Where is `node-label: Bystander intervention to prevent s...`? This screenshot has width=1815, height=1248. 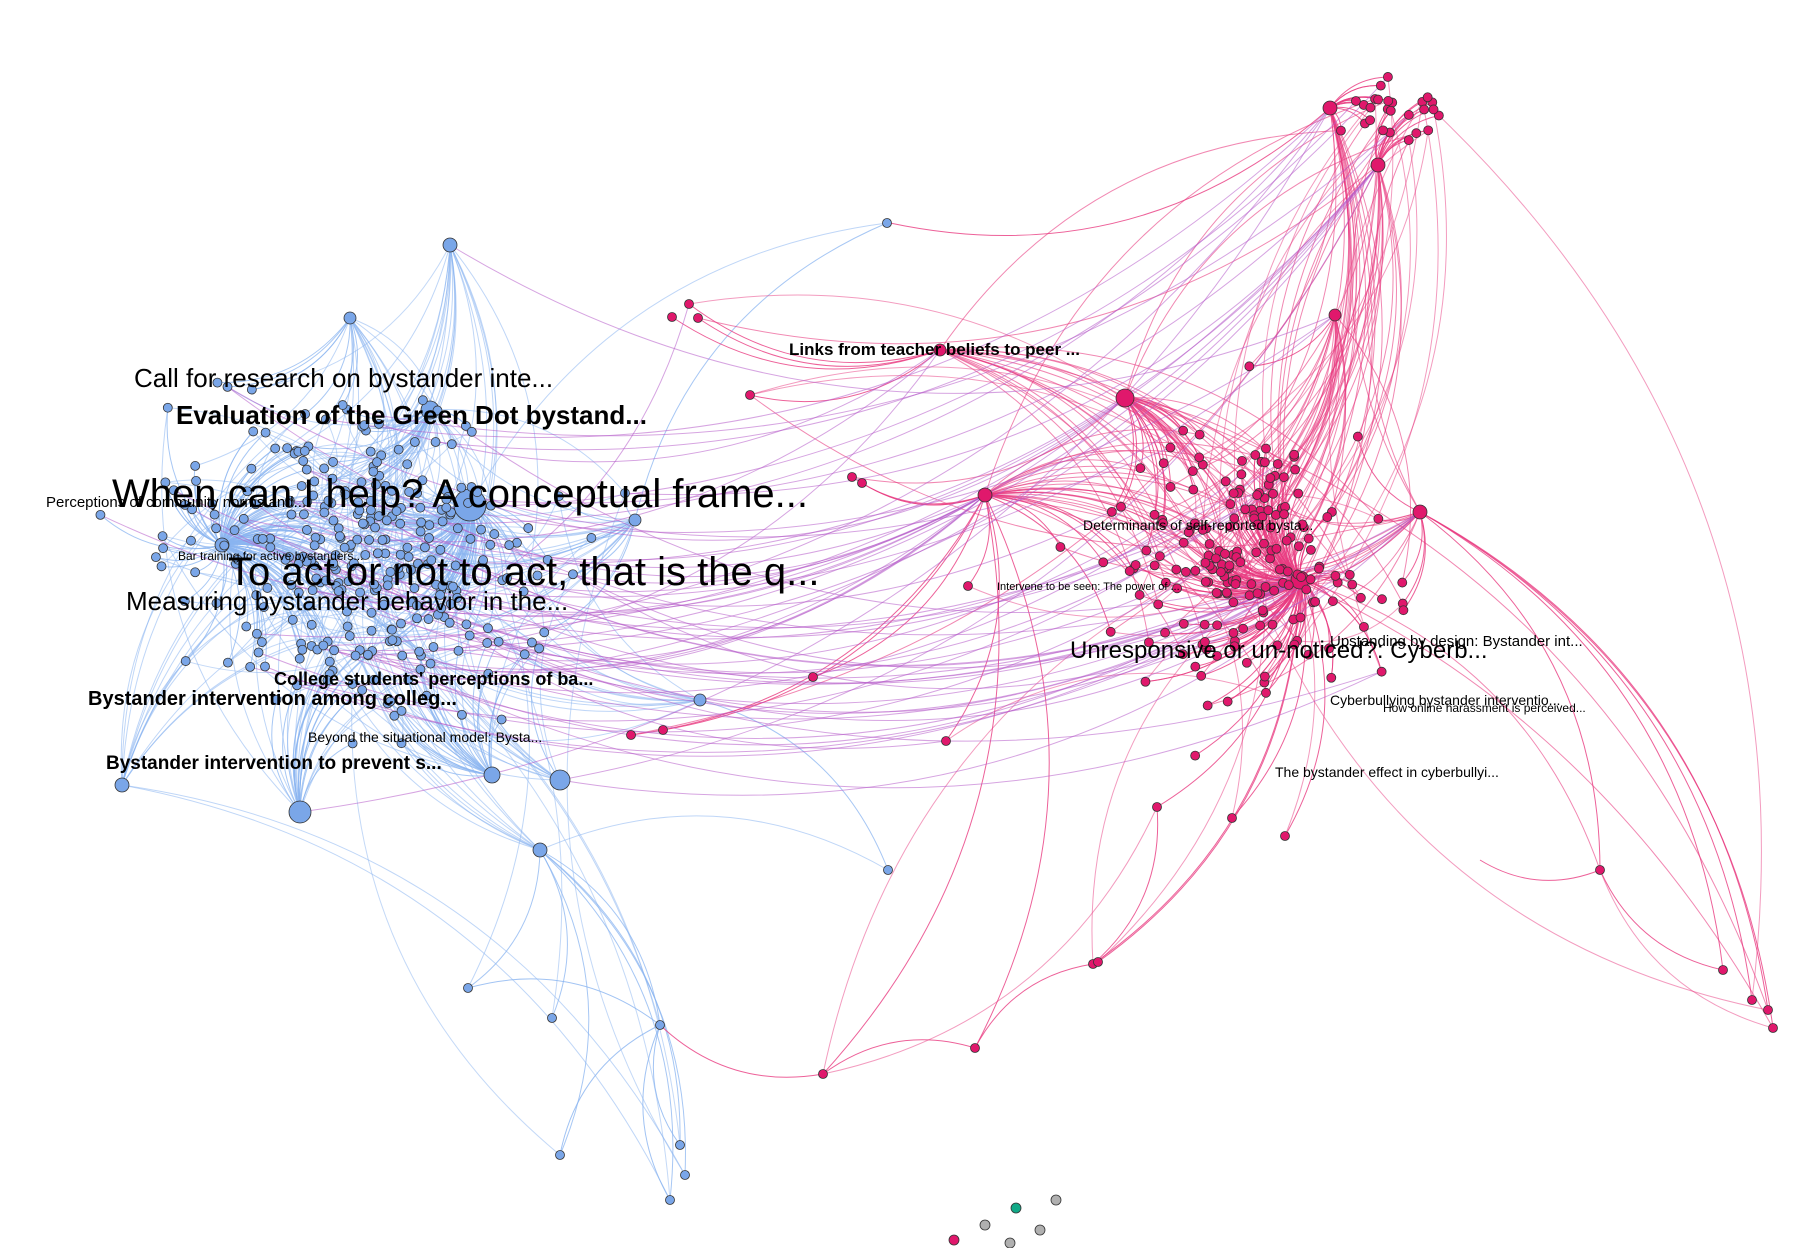
node-label: Bystander intervention to prevent s... is located at coordinates (274, 763).